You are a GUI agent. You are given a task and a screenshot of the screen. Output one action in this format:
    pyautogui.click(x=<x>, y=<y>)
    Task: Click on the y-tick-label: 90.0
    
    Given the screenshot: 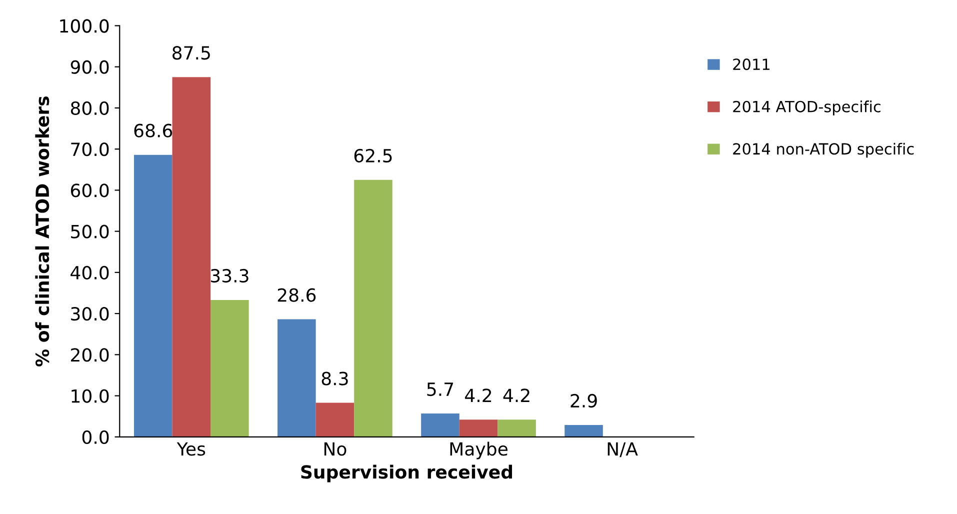 What is the action you would take?
    pyautogui.click(x=89, y=67)
    